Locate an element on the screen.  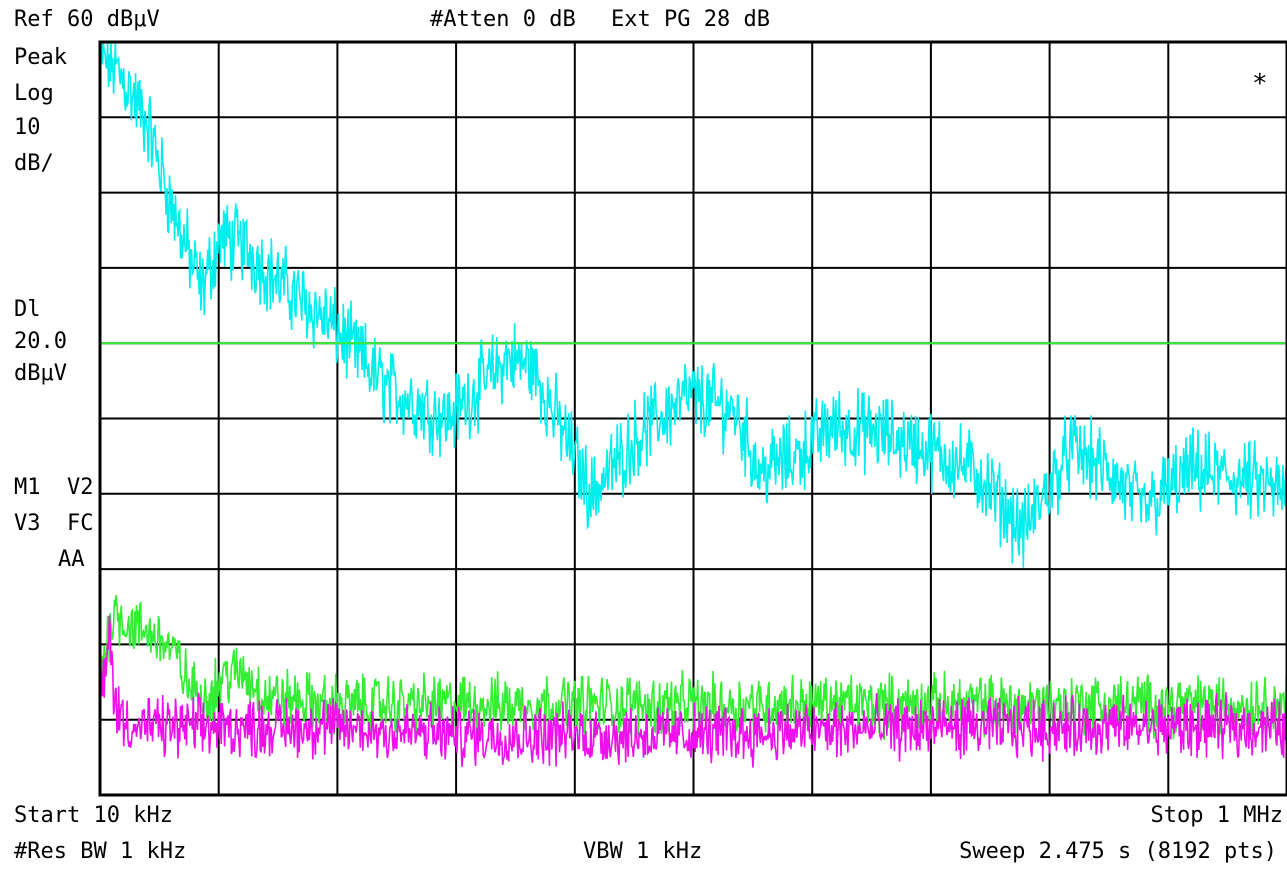
start-frequency: Start 10 kHz is located at coordinates (93, 815).